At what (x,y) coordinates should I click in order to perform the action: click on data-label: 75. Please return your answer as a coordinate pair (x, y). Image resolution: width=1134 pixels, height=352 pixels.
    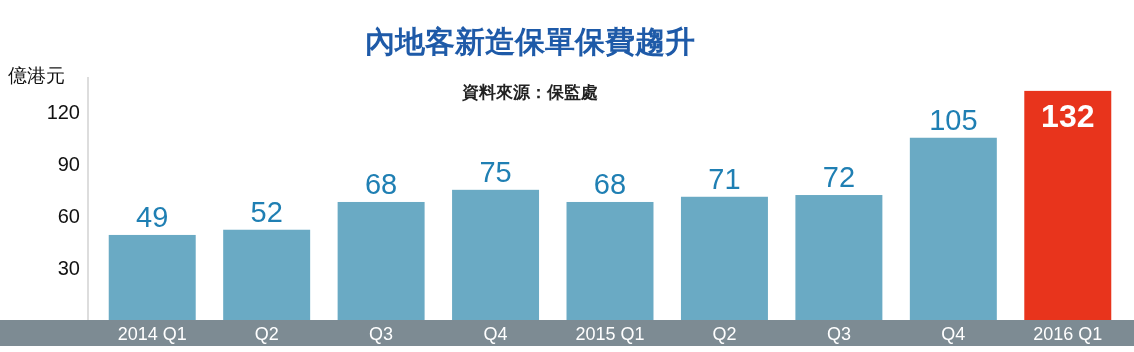
    Looking at the image, I should click on (495, 171).